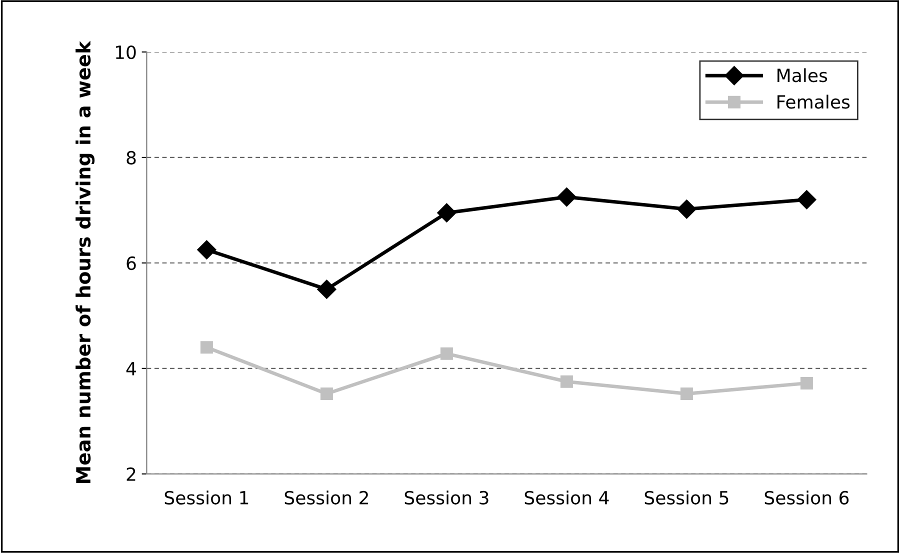 The image size is (900, 553). What do you see at coordinates (131, 263) in the screenshot?
I see `y-tick-label: 6` at bounding box center [131, 263].